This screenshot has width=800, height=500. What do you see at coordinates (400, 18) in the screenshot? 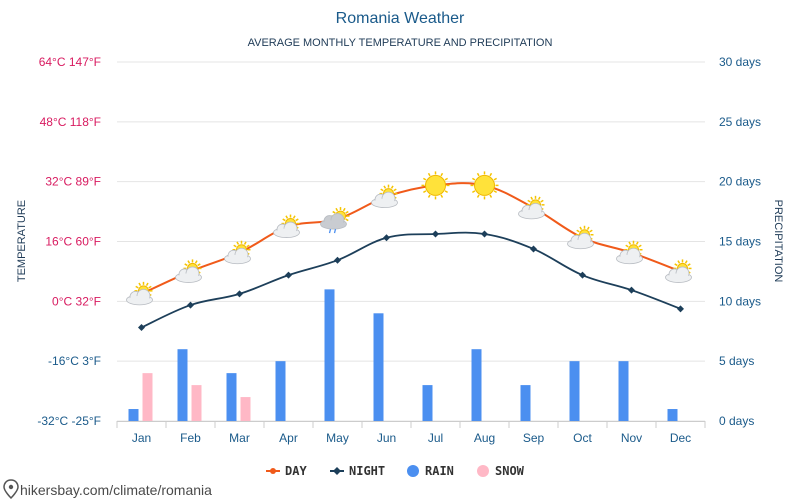
I see `chart-title: Romania Weather` at bounding box center [400, 18].